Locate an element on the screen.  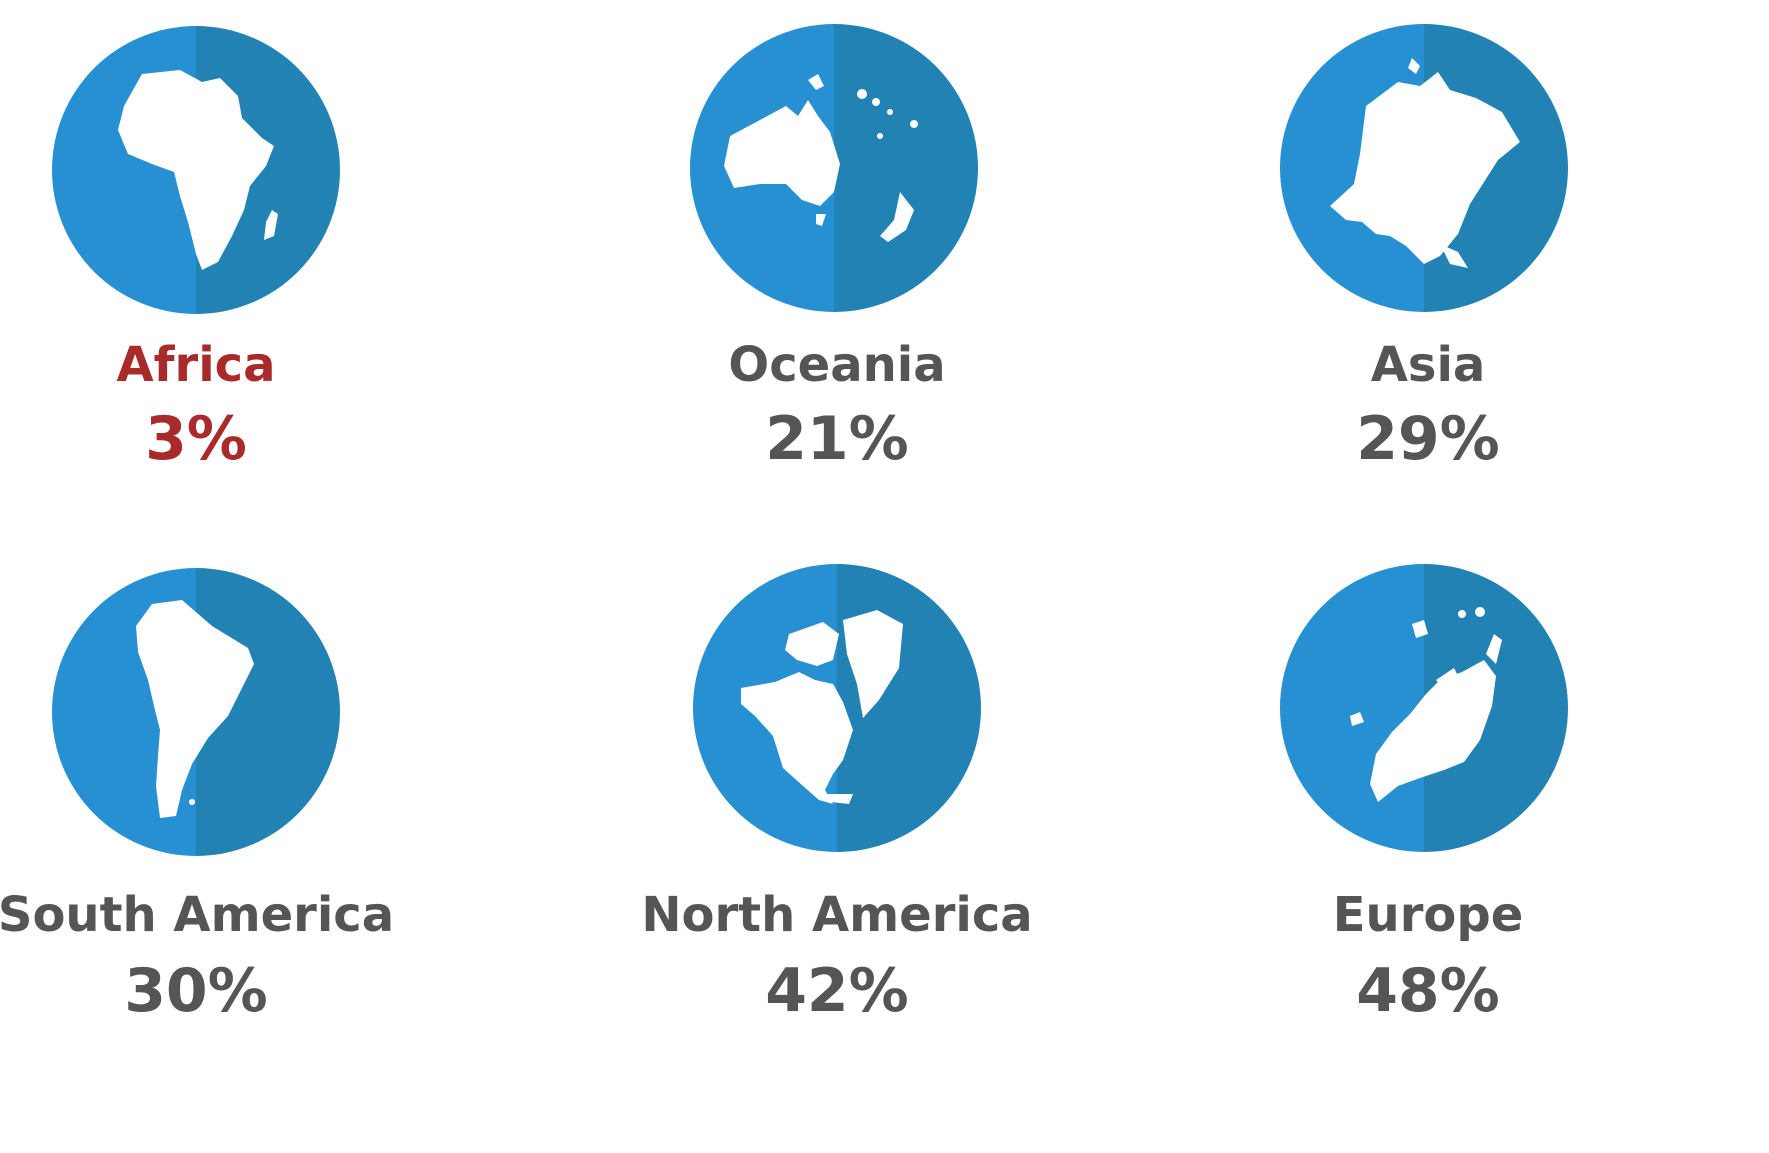
region-value: 3% is located at coordinates (196, 439).